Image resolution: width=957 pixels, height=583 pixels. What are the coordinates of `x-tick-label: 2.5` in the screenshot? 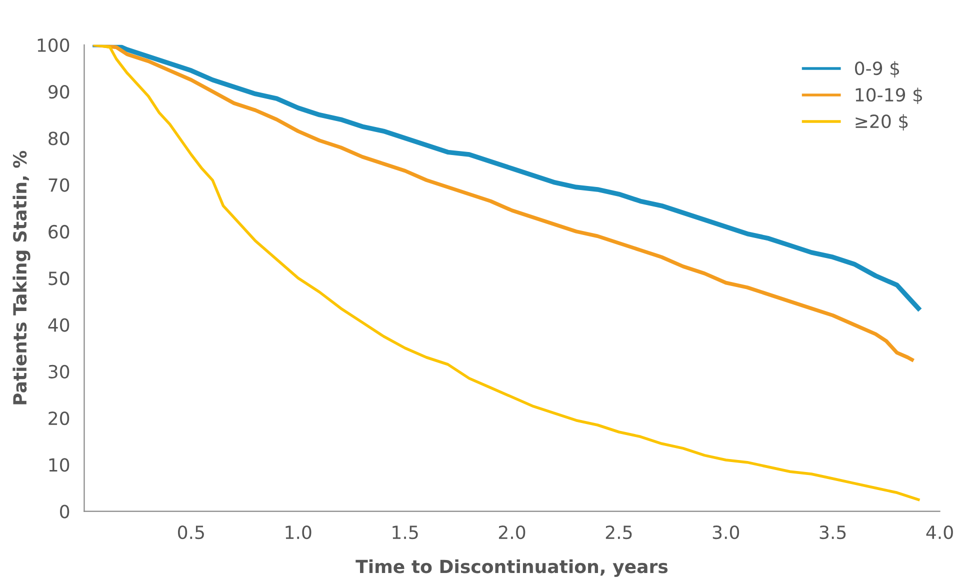 It's located at (619, 533).